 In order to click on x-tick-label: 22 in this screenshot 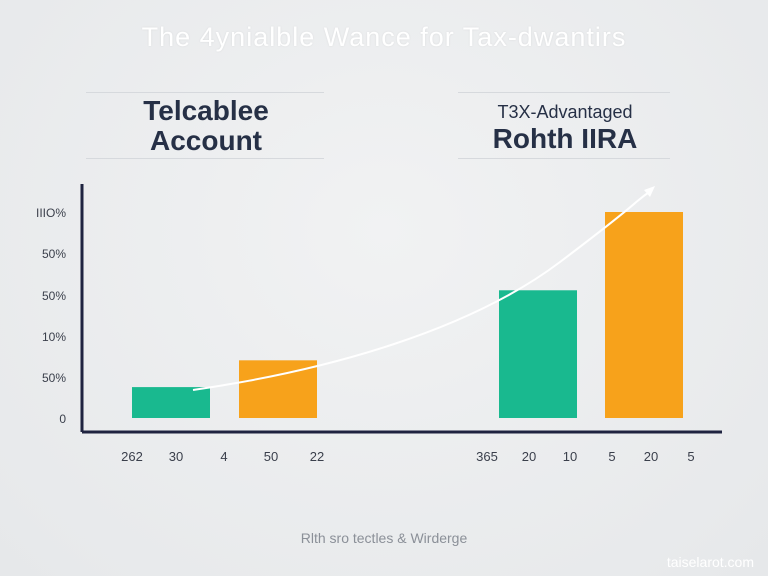, I will do `click(317, 456)`.